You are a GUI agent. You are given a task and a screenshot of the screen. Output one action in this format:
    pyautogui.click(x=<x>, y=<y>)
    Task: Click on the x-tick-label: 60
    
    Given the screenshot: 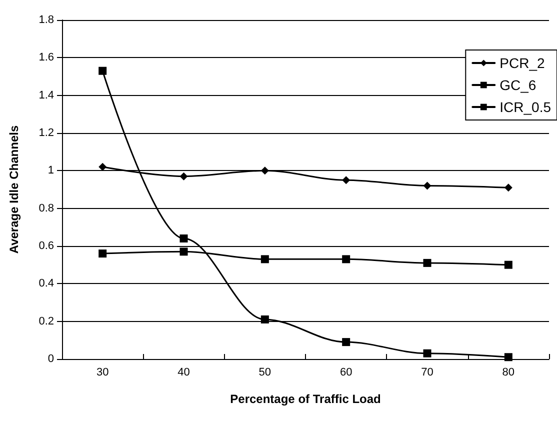 What is the action you would take?
    pyautogui.click(x=346, y=372)
    